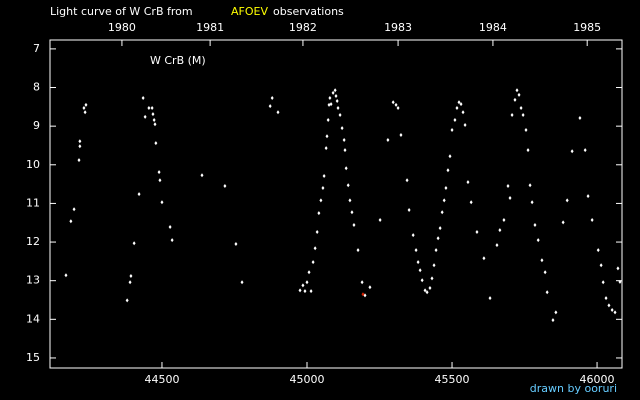 This screenshot has height=400, width=640. What do you see at coordinates (210, 27) in the screenshot?
I see `x2-tick-label: 1981` at bounding box center [210, 27].